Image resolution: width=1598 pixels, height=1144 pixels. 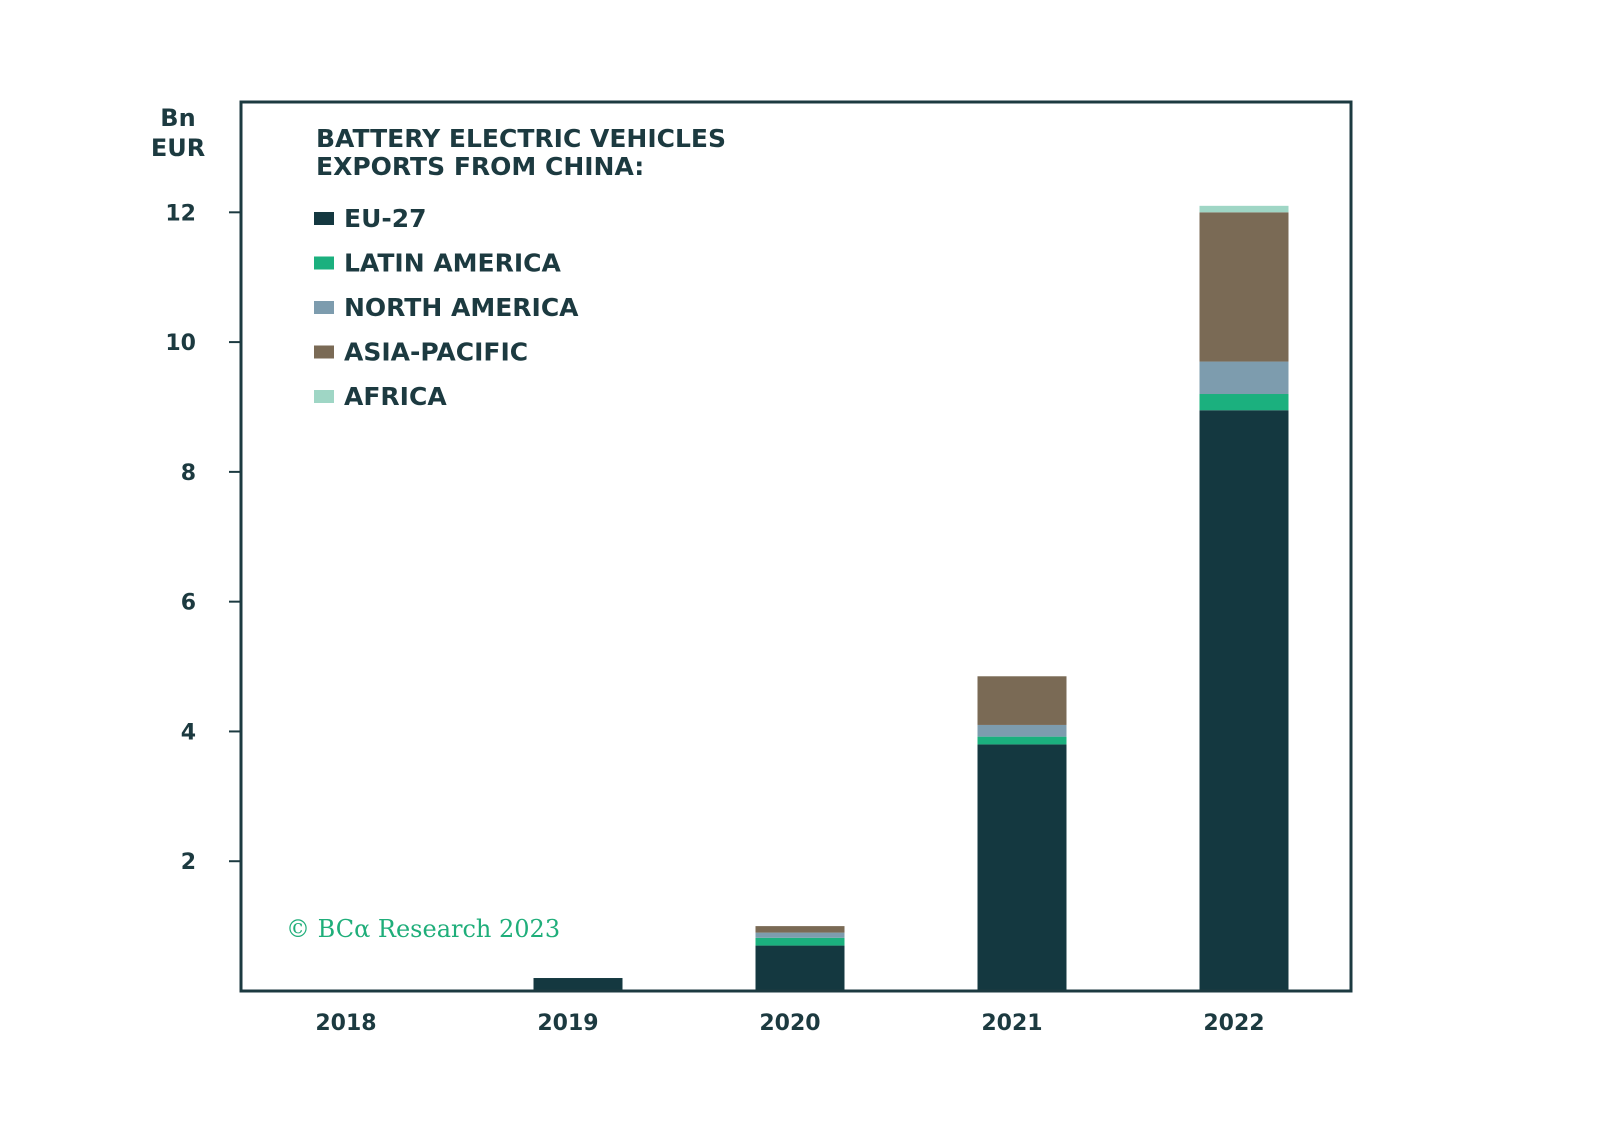 What do you see at coordinates (1022, 867) in the screenshot?
I see `bar-segment-eu-27-2021` at bounding box center [1022, 867].